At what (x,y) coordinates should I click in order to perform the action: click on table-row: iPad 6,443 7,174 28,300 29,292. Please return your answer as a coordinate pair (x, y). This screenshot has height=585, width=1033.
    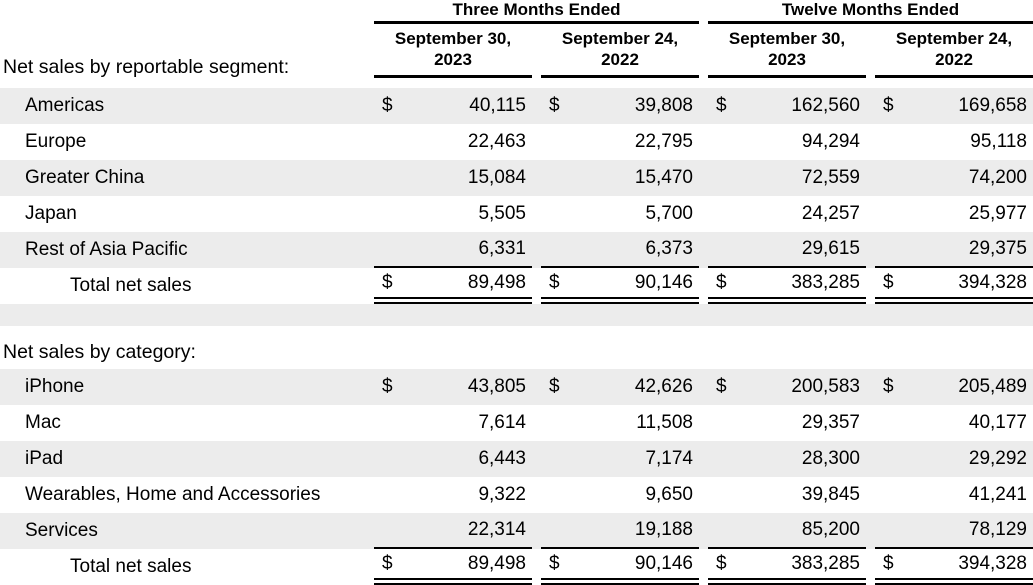
    Looking at the image, I should click on (516, 459).